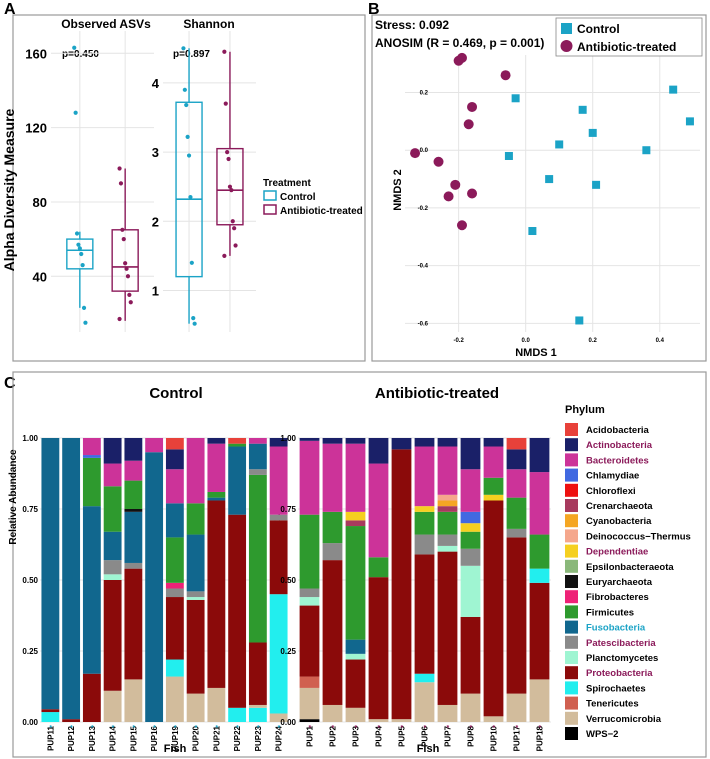  What do you see at coordinates (455, 184) in the screenshot?
I see `scatter-point-antibiotic` at bounding box center [455, 184].